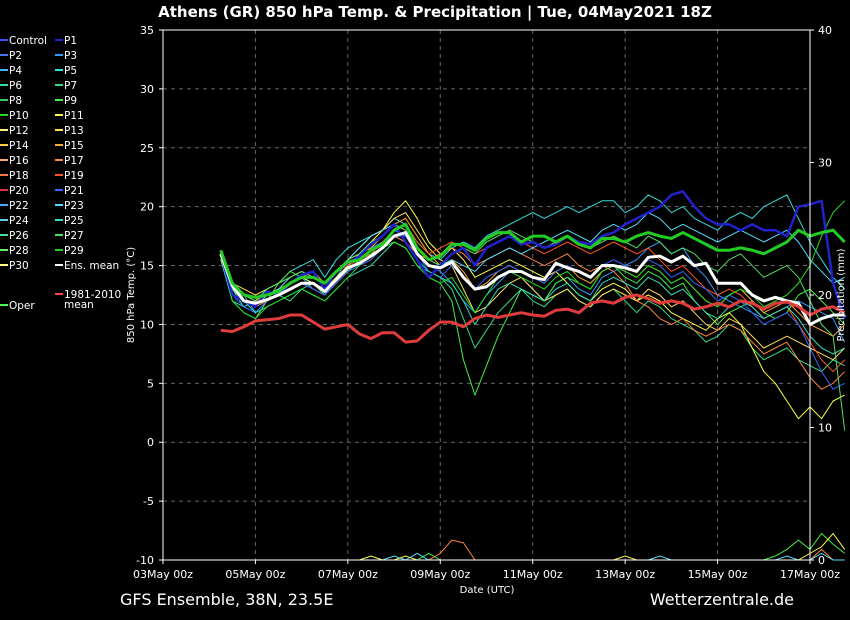  Describe the element at coordinates (91, 266) in the screenshot. I see `legend-label: Ens. mean` at that location.